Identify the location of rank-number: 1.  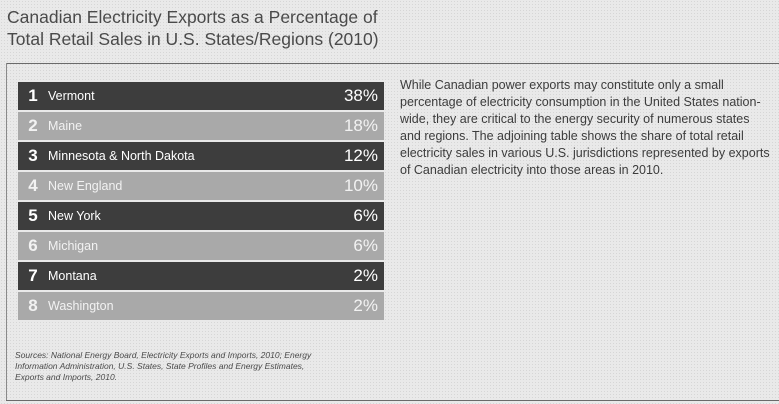
(33, 95).